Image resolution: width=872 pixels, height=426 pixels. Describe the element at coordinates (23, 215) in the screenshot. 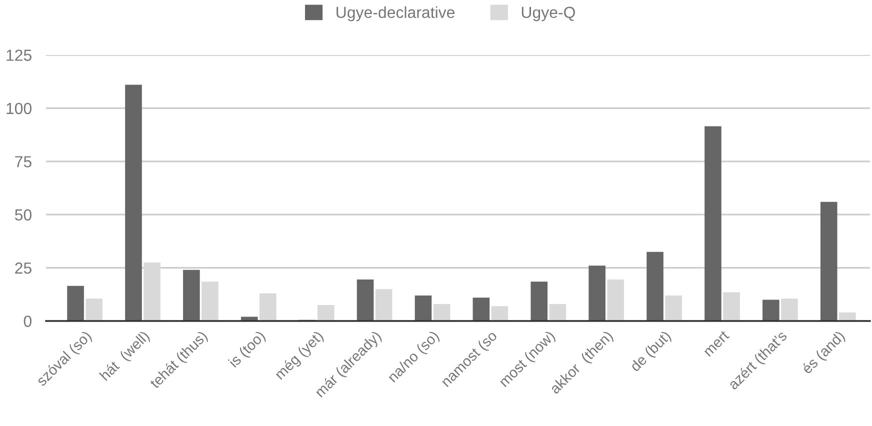

I see `y-tick-label: 50` at that location.